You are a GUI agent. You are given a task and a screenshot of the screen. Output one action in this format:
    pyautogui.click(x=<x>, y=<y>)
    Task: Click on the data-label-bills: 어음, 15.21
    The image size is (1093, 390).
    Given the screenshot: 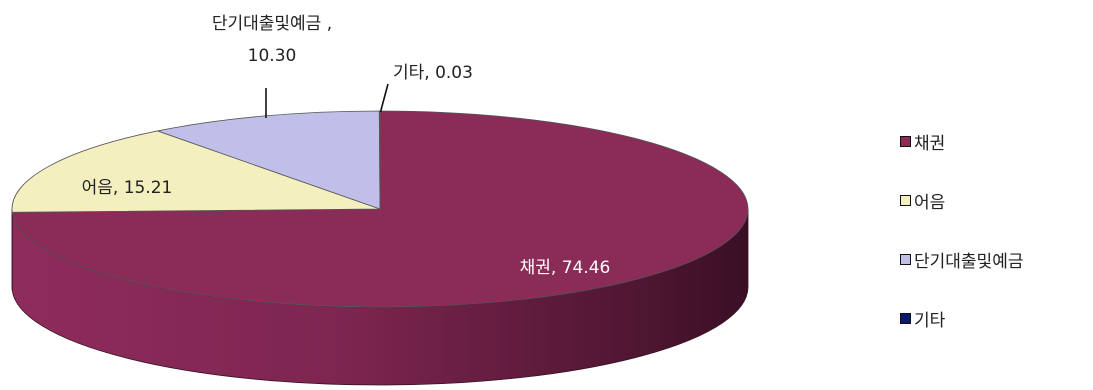 What is the action you would take?
    pyautogui.click(x=127, y=188)
    